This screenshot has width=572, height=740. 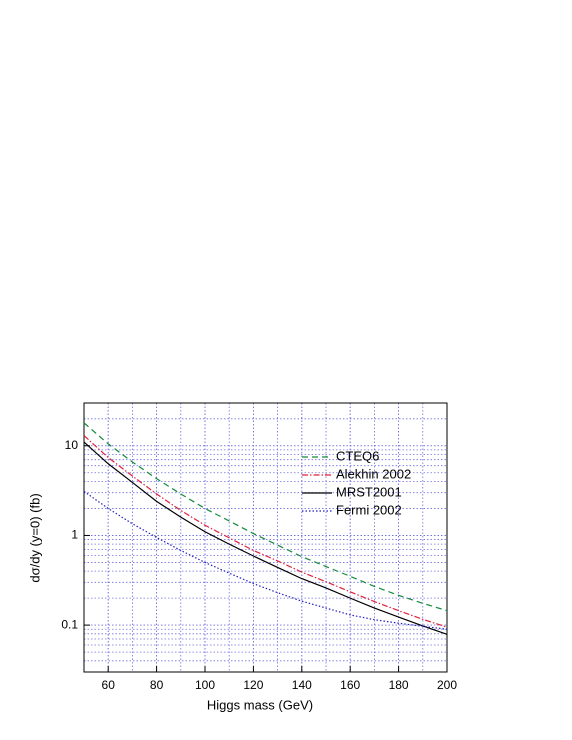 I want to click on x-tick-label: 160, so click(x=350, y=685).